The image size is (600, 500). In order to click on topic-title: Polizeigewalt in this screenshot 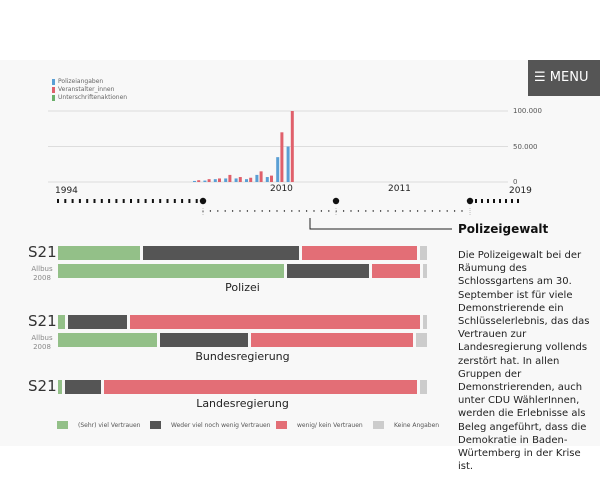, I will do `click(503, 229)`.